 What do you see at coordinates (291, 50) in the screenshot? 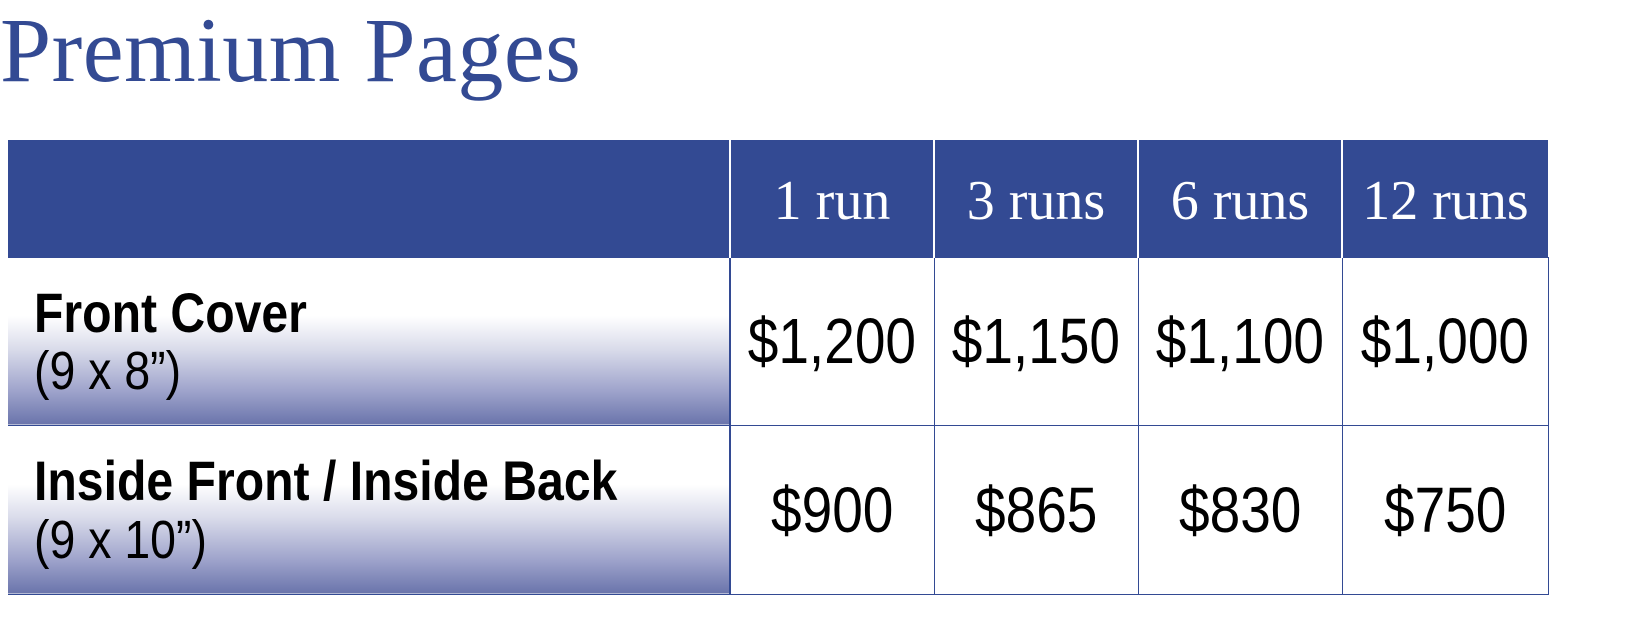
I see `page-title: Premium Pages` at bounding box center [291, 50].